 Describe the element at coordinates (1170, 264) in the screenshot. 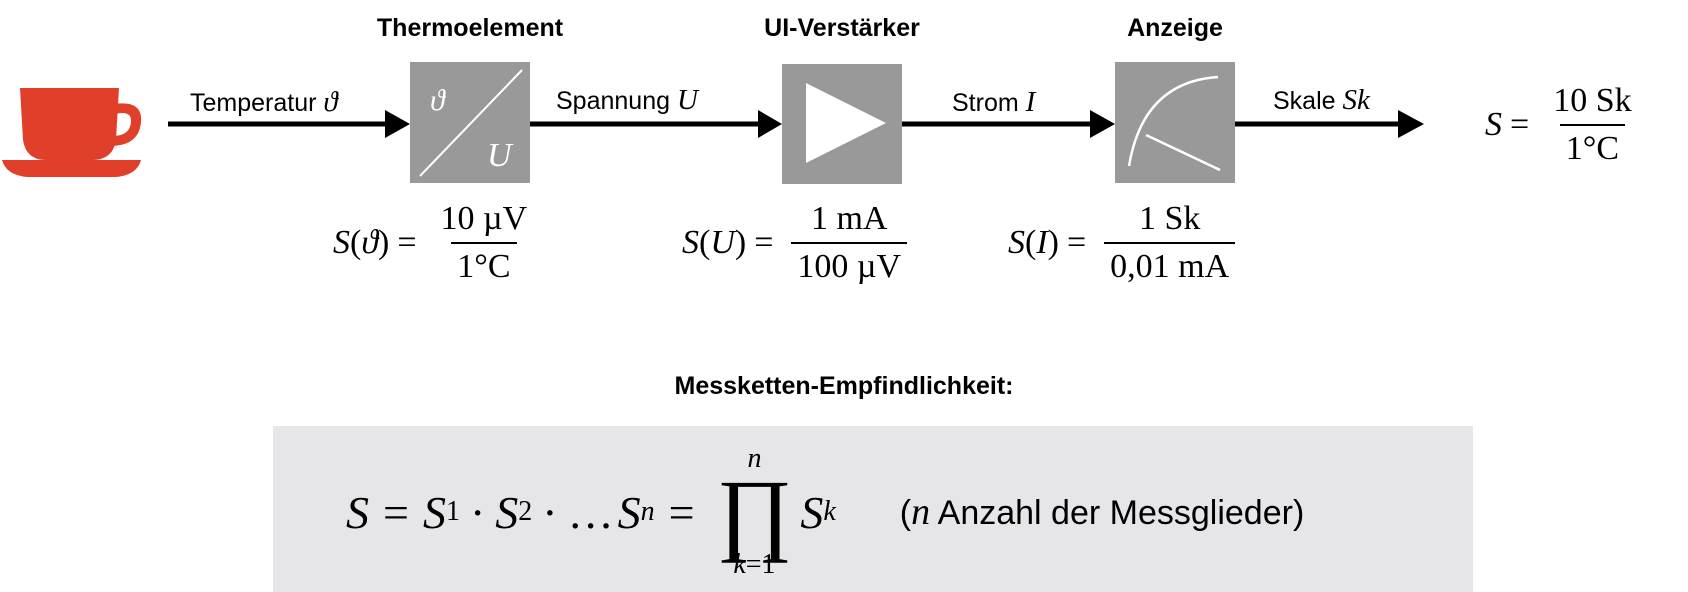

I see `display-denominator: 0,01 mA` at that location.